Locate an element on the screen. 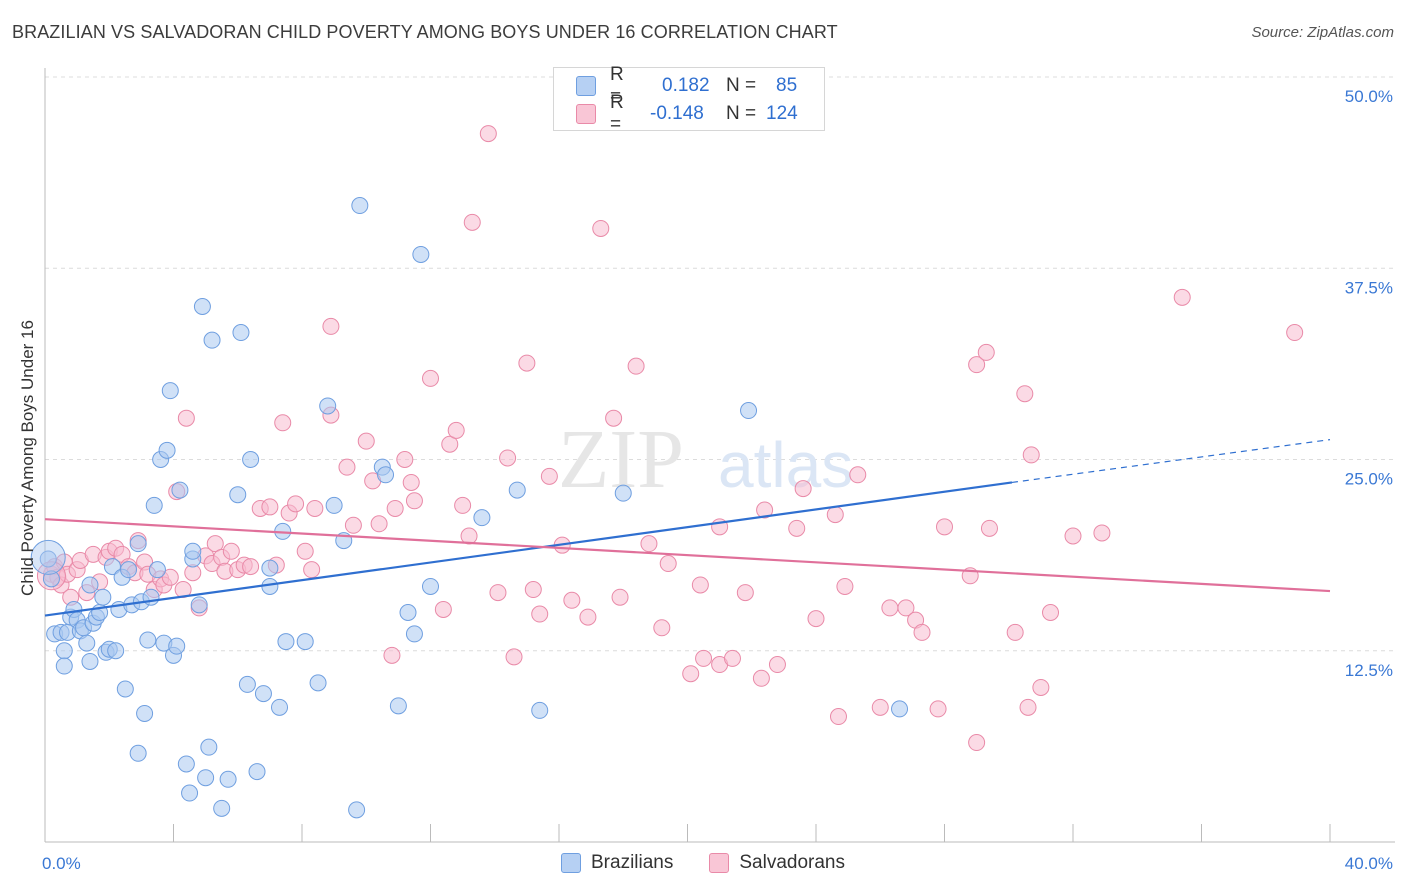 The height and width of the screenshot is (892, 1406). trend-line-brazilians-extension is located at coordinates (1171, 461).